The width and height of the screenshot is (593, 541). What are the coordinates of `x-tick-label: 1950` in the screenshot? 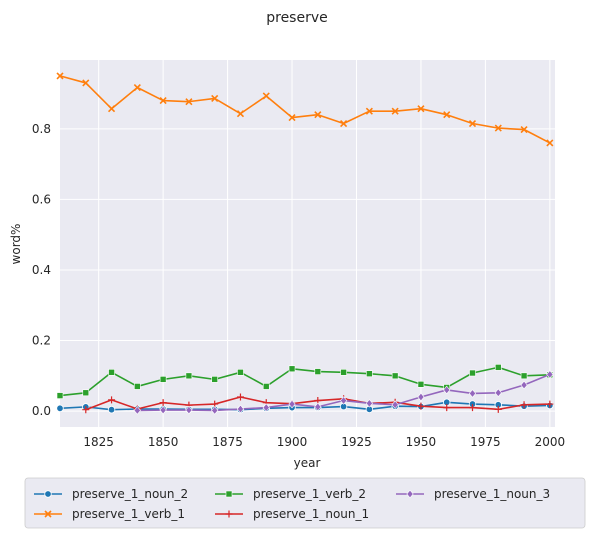 It's located at (421, 442).